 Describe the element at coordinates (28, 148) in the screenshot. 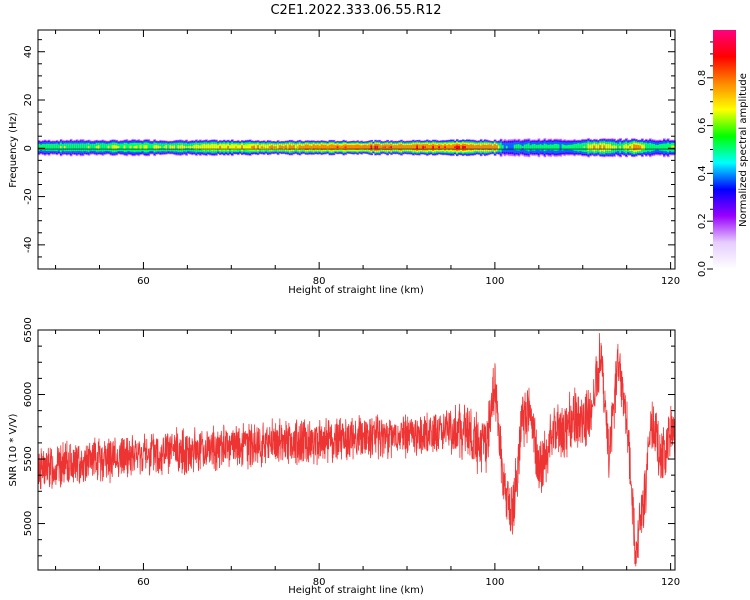

I see `spectrogram-y-tick-label: 0` at that location.